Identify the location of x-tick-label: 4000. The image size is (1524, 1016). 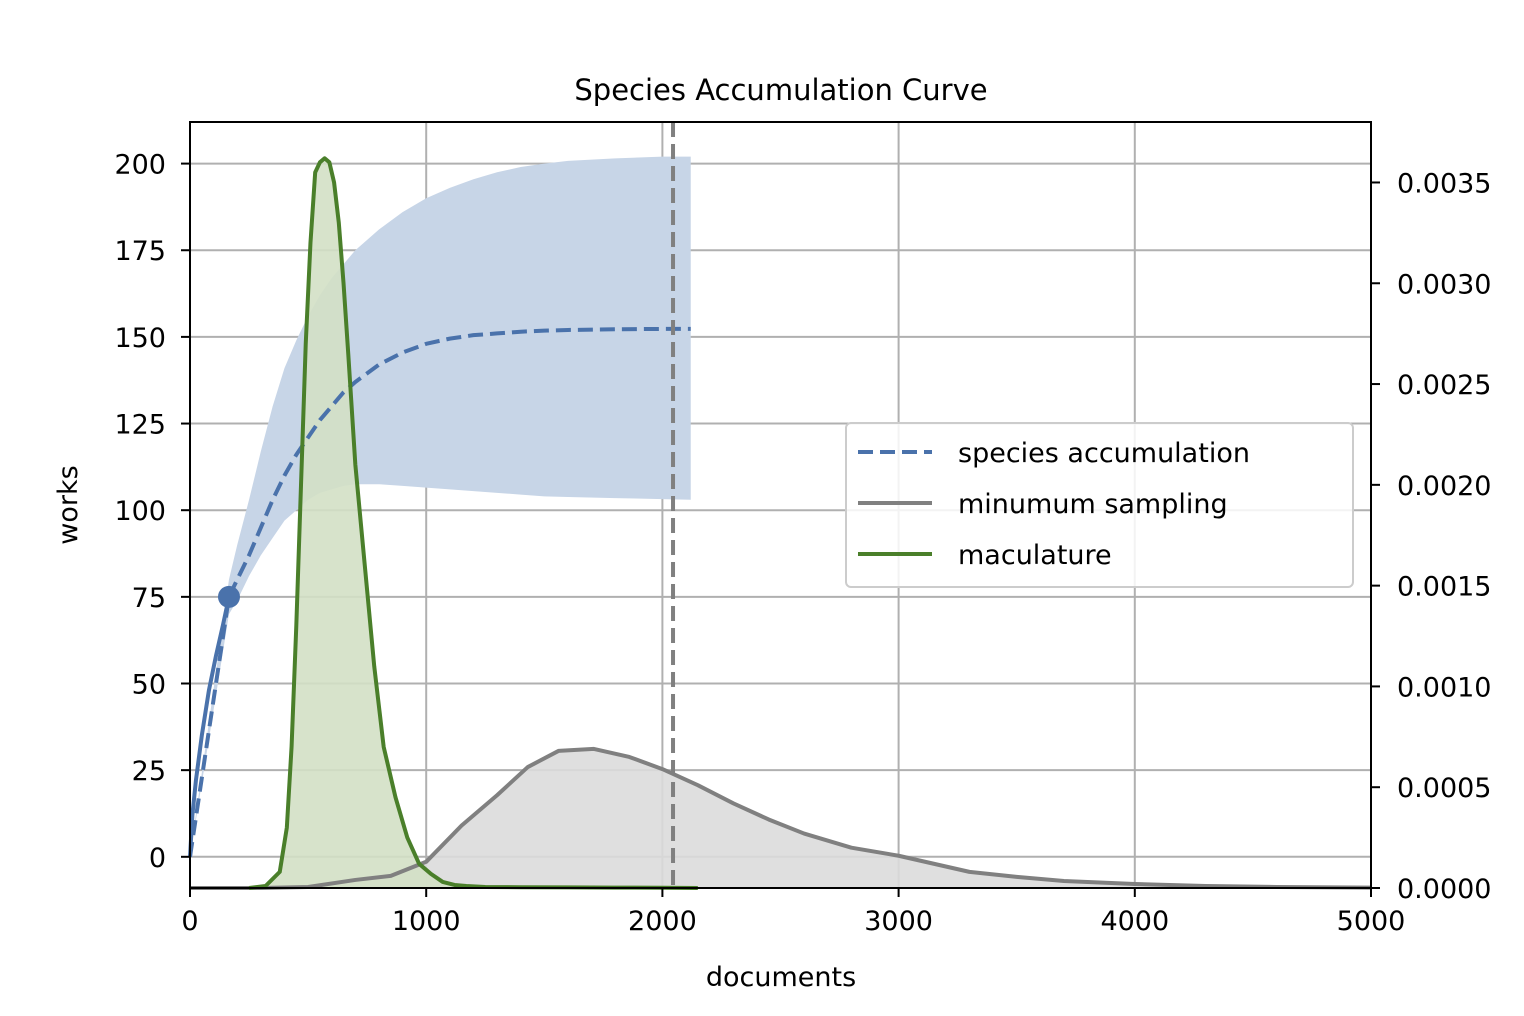
(1134, 921).